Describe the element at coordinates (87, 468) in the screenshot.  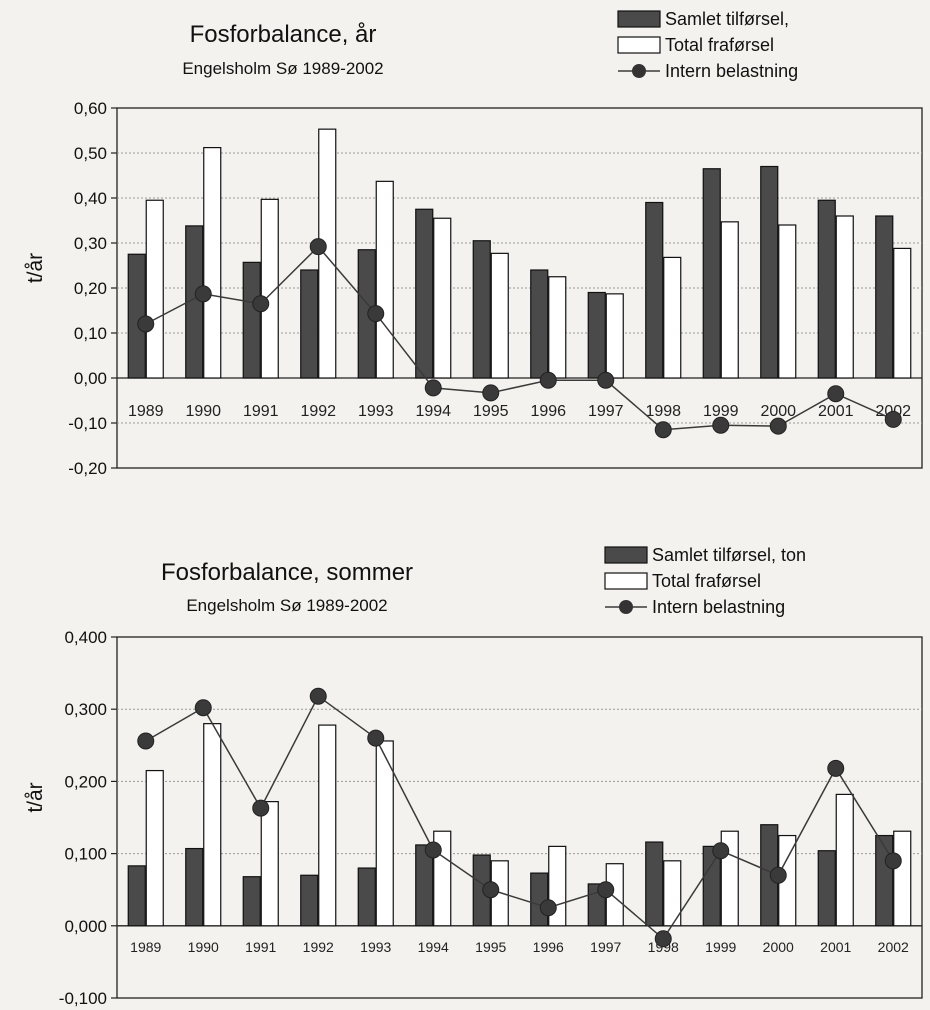
I see `y-tick-label: -0,20` at that location.